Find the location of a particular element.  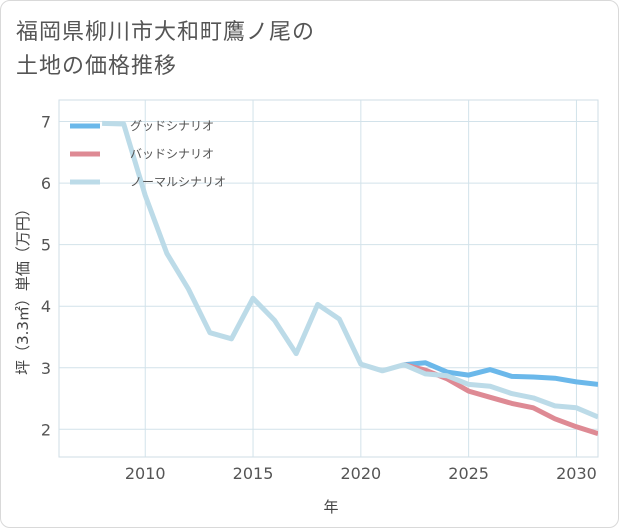

legend-label-bad: バッドシナリオ is located at coordinates (172, 154).